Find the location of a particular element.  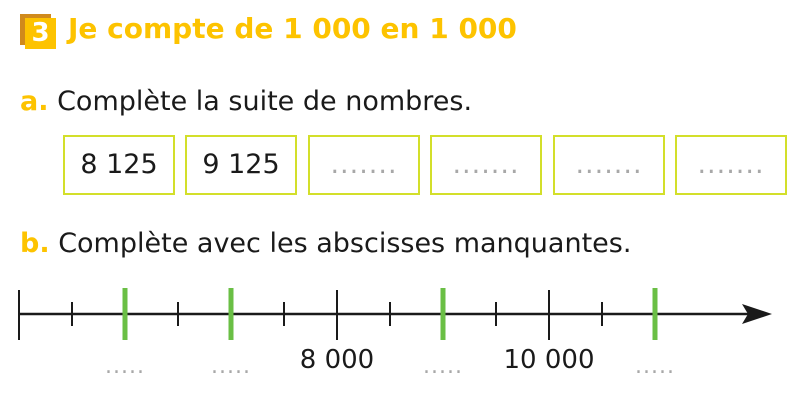

sequence-box: 8 125 is located at coordinates (119, 165).